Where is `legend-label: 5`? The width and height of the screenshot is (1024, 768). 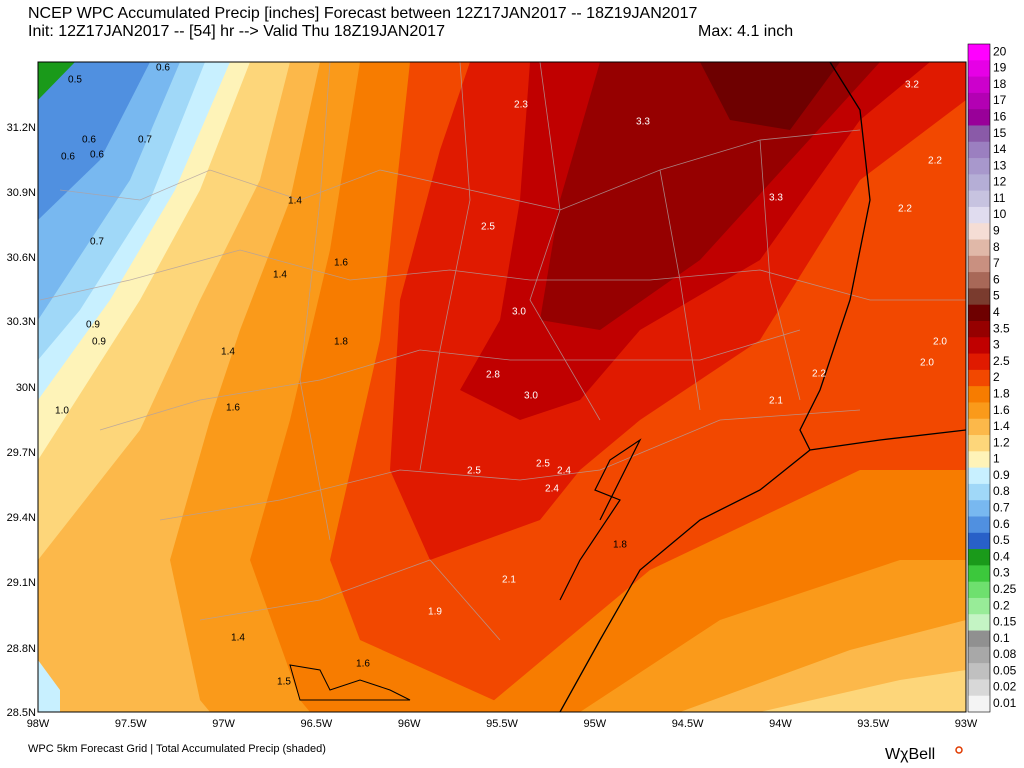
legend-label: 5 is located at coordinates (996, 296).